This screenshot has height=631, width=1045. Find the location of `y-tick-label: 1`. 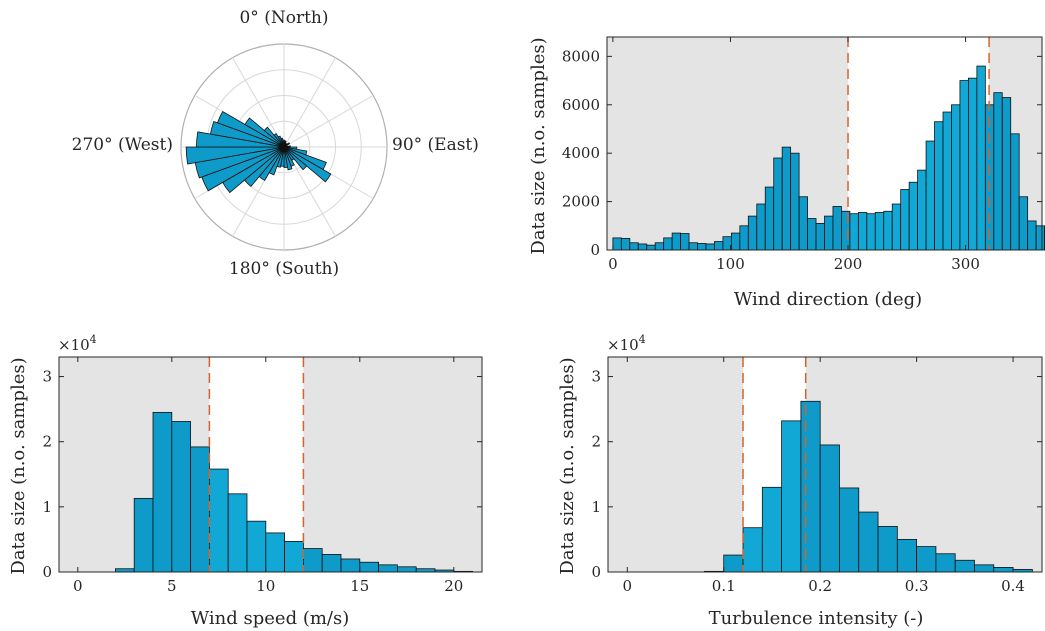

y-tick-label: 1 is located at coordinates (47, 507).